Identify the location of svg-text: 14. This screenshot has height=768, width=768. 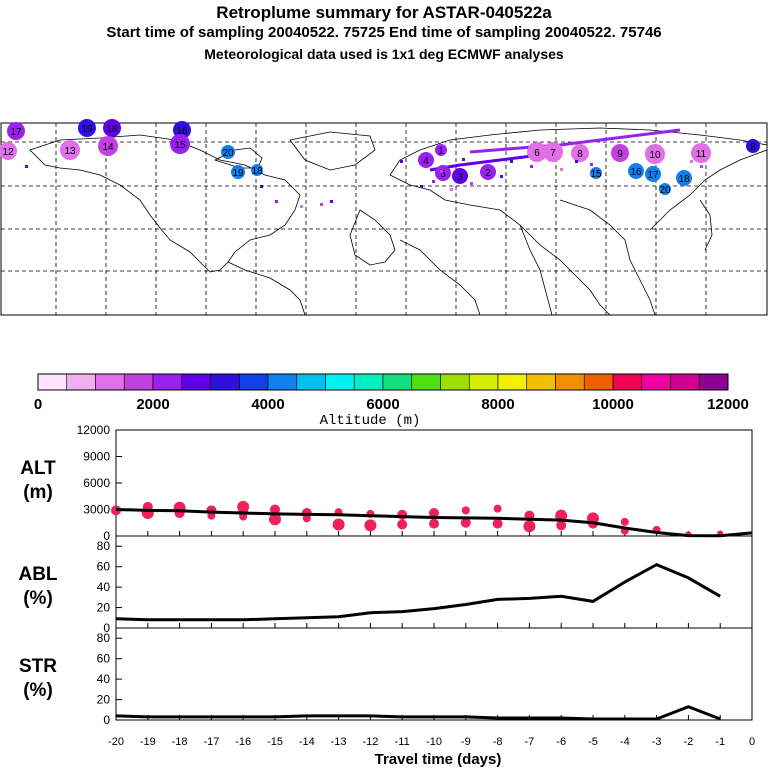
(108, 147).